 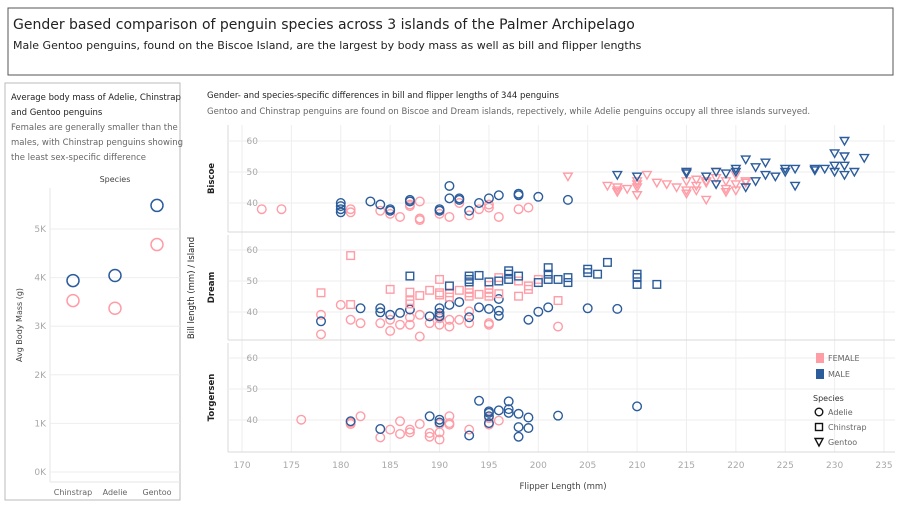 What do you see at coordinates (78, 158) in the screenshot?
I see `left-chart-subtitle-3: the least sex-specific difference` at bounding box center [78, 158].